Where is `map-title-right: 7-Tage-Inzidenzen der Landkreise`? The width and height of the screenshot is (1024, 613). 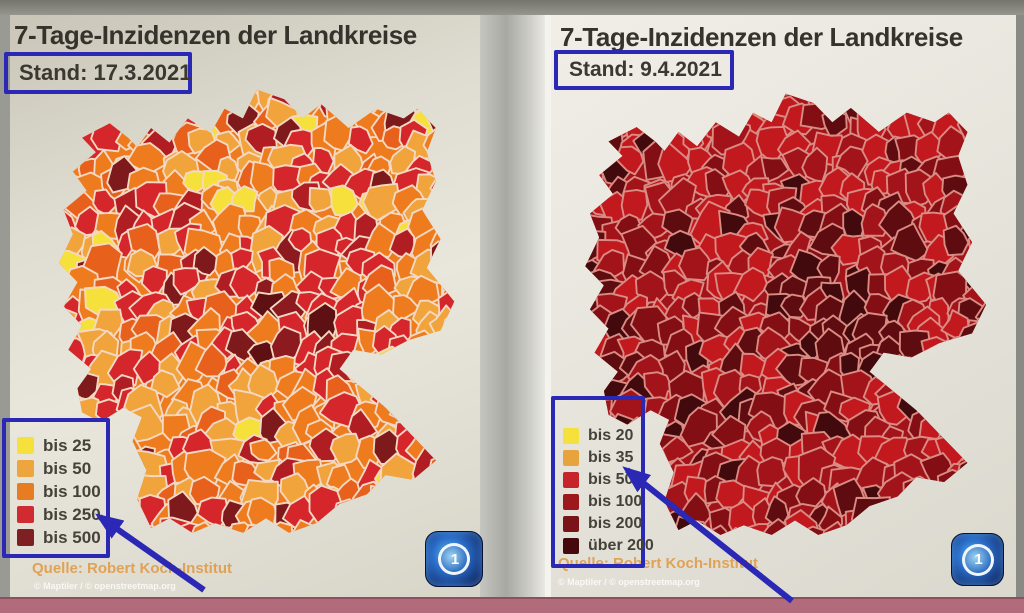 map-title-right: 7-Tage-Inzidenzen der Landkreise is located at coordinates (761, 37).